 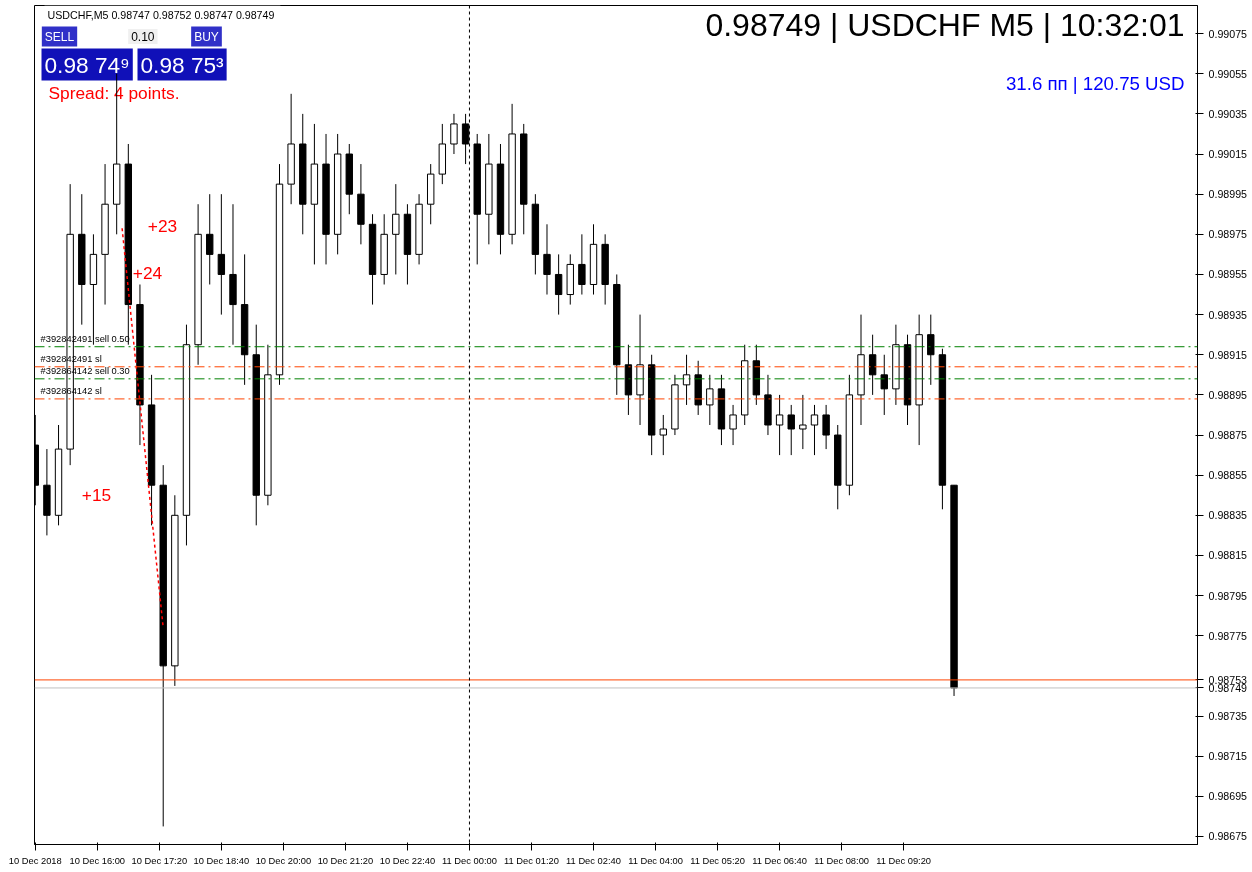 What do you see at coordinates (1228, 595) in the screenshot?
I see `y-tick-label: 0.98795` at bounding box center [1228, 595].